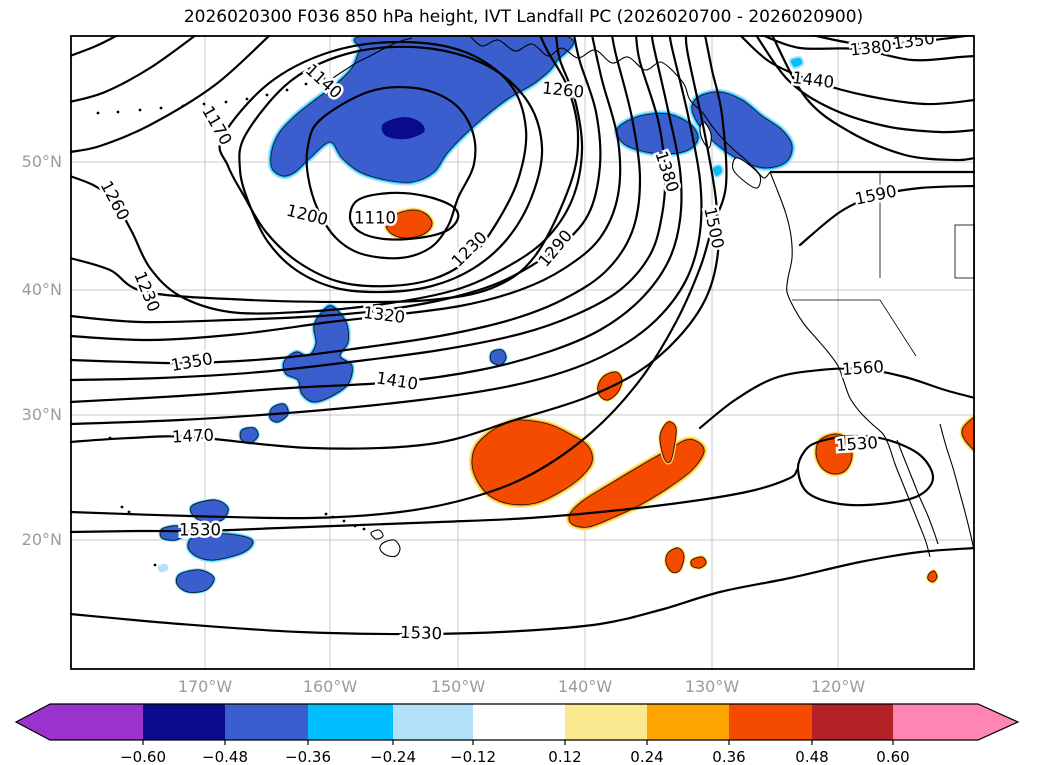 Image resolution: width=1047 pixels, height=765 pixels. What do you see at coordinates (585, 686) in the screenshot?
I see `lon-tick-label: 140°W` at bounding box center [585, 686].